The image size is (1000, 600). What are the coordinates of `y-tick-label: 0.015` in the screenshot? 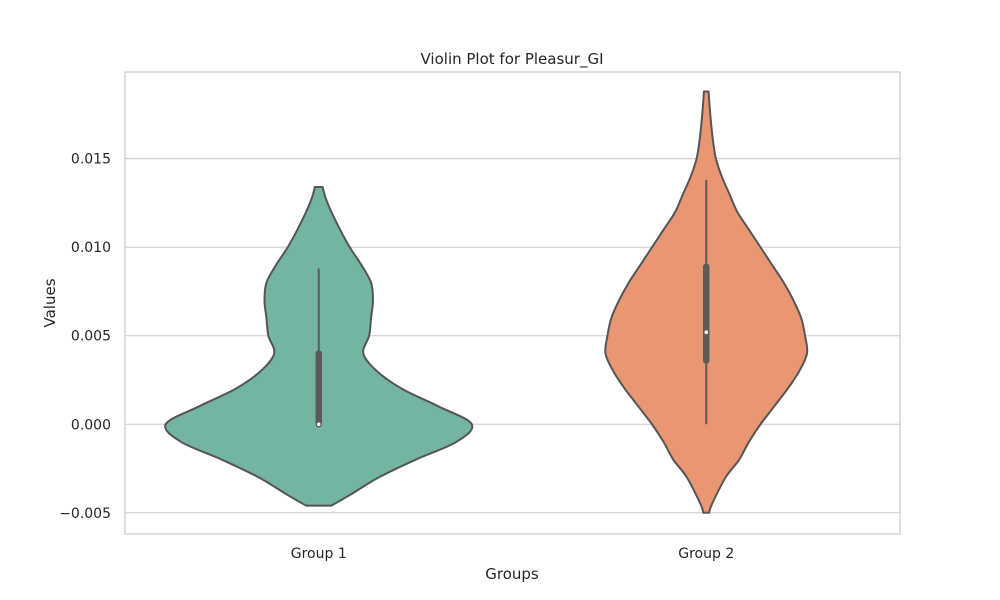 It's located at (91, 160).